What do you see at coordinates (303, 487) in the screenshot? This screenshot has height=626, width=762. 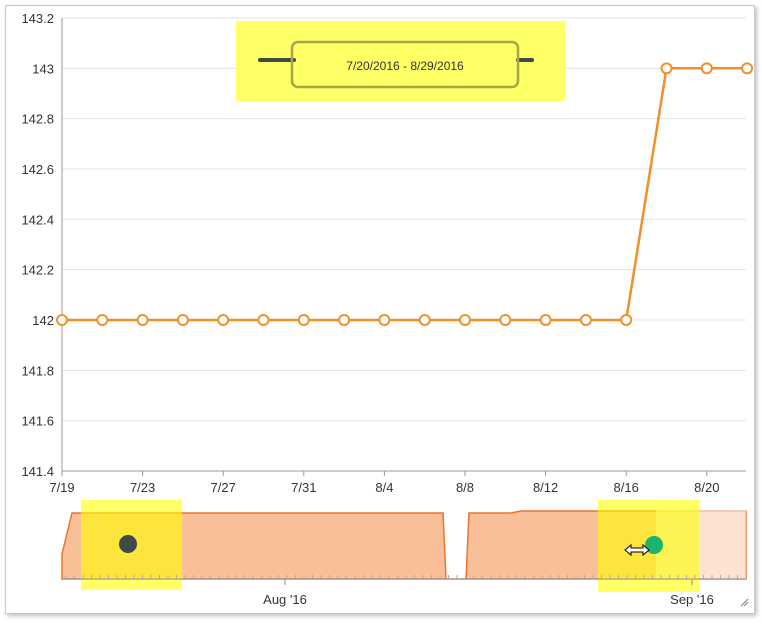 I see `x-tick-label: 7/31` at bounding box center [303, 487].